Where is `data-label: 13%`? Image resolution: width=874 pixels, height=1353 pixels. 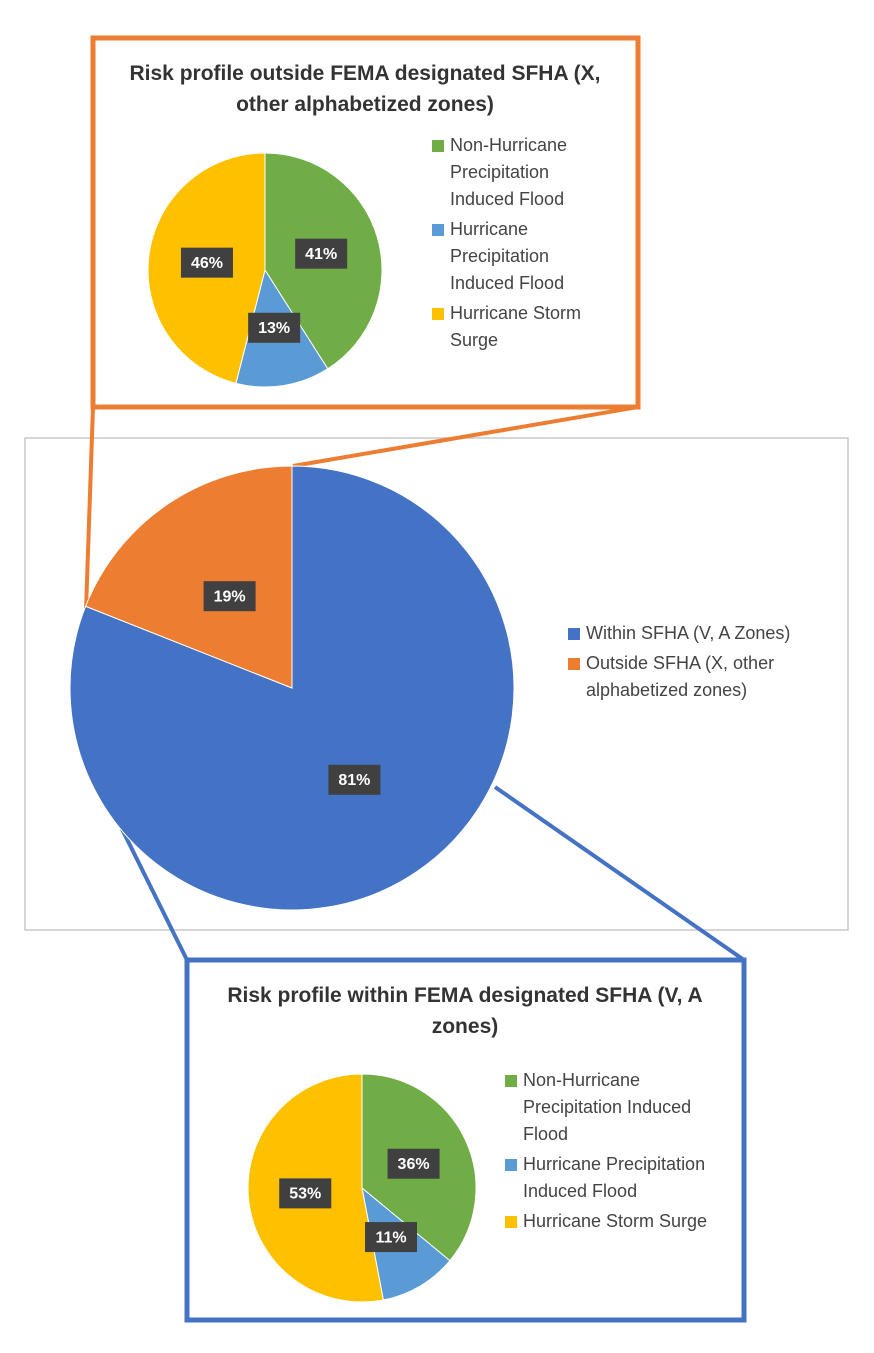
data-label: 13% is located at coordinates (274, 328).